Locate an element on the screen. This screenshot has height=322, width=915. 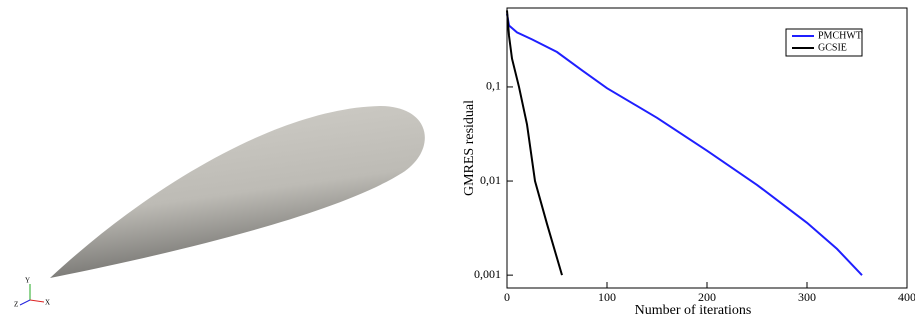
legend-label: GCSIE is located at coordinates (832, 47).